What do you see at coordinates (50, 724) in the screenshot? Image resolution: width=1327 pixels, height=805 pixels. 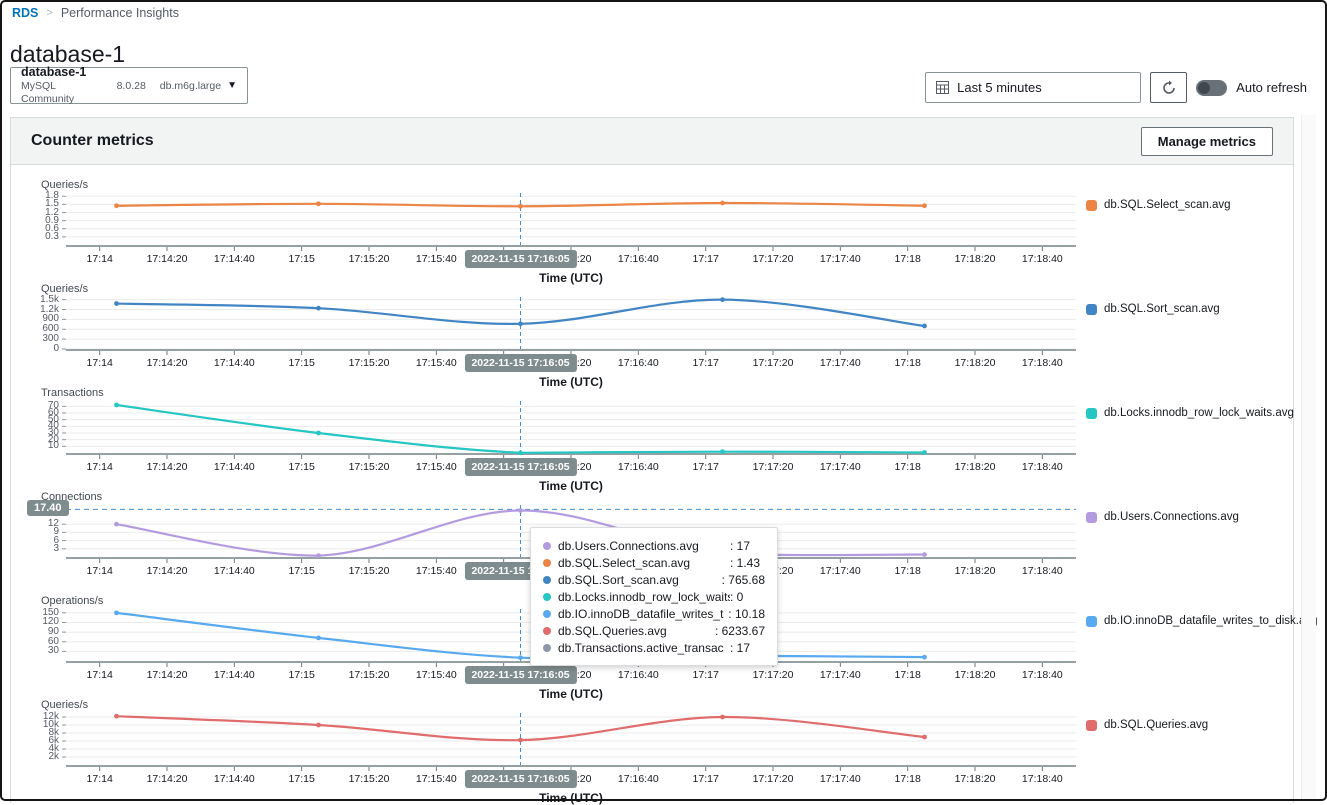 I see `y-axis-tick-label: 10k` at bounding box center [50, 724].